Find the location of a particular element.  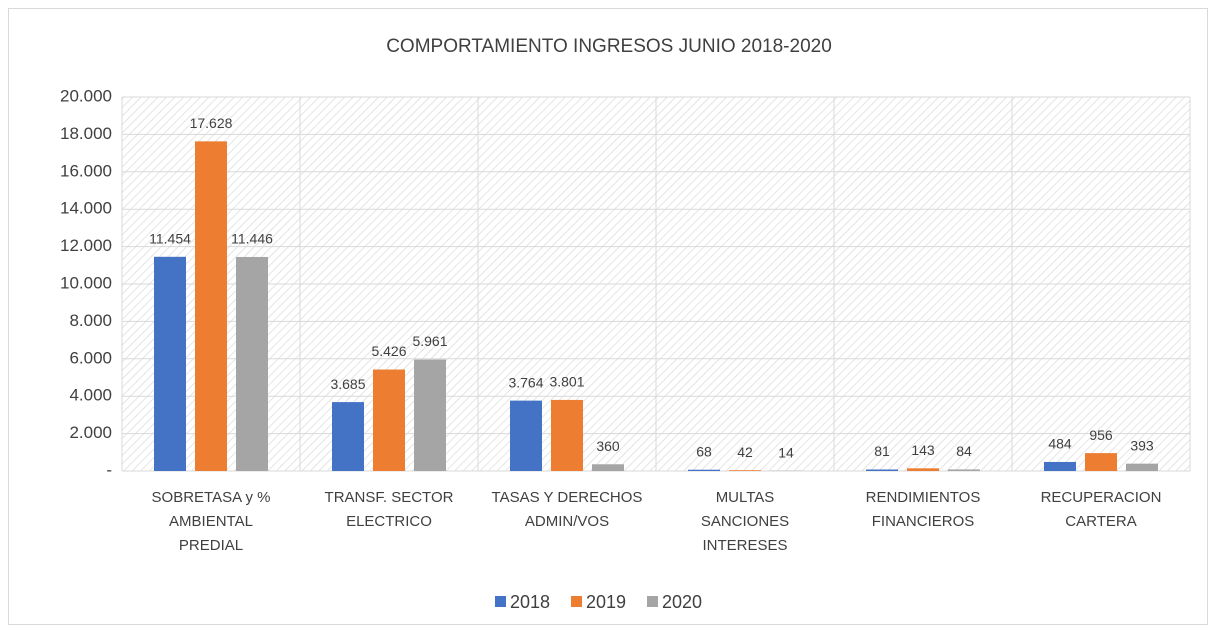

data-label: 484 is located at coordinates (1060, 444).